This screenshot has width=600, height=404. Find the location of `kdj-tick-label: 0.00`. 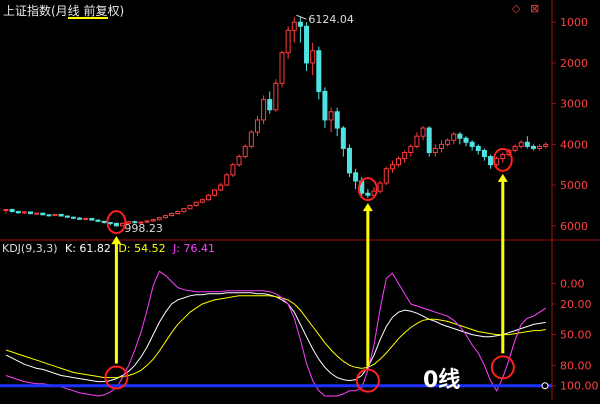

kdj-tick-label: 0.00 is located at coordinates (572, 284).